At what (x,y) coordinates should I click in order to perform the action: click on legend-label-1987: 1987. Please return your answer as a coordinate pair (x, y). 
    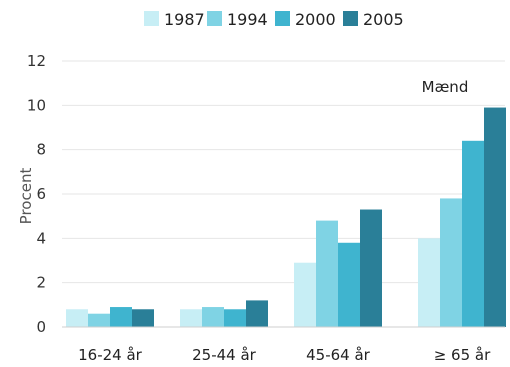
    Looking at the image, I should click on (184, 19).